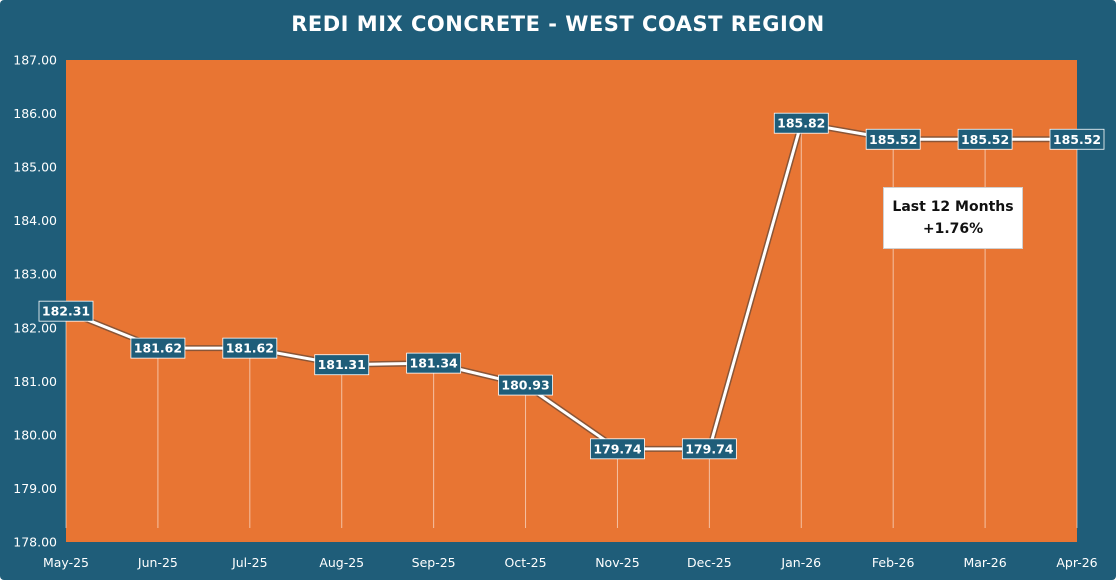  What do you see at coordinates (953, 207) in the screenshot?
I see `annotation-line-1: Last 12 Months` at bounding box center [953, 207].